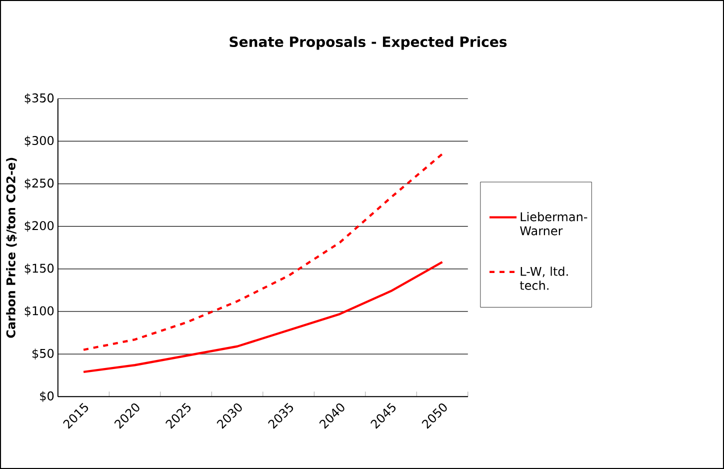  Describe the element at coordinates (47, 396) in the screenshot. I see `y-tick-label: $0` at that location.